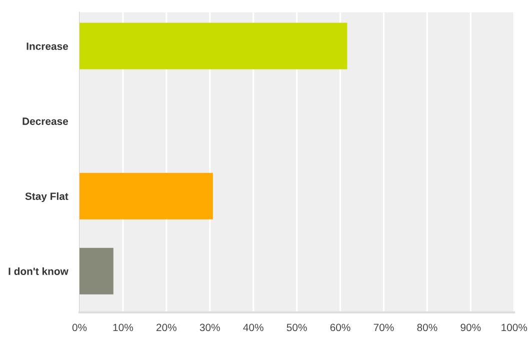  Describe the element at coordinates (79, 328) in the screenshot. I see `x-tick-label: 0%` at that location.